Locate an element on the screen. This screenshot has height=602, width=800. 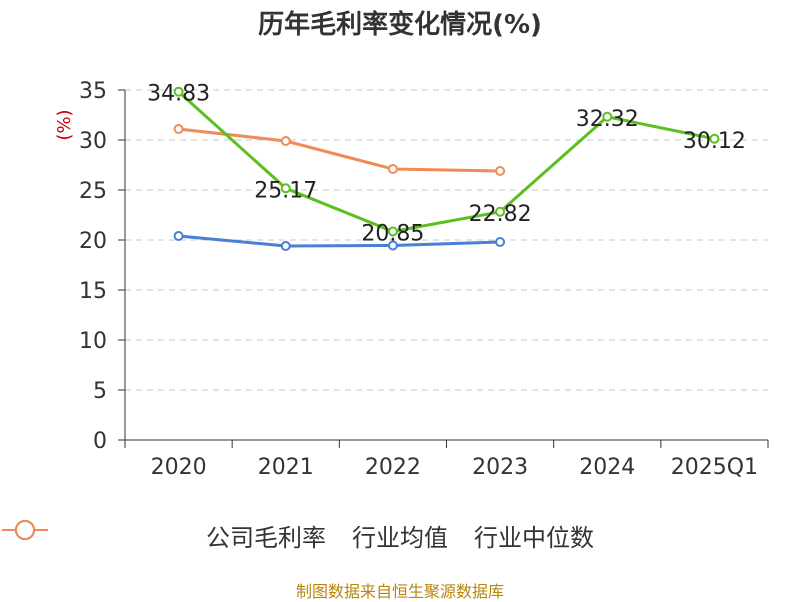
series-0-point-2025Q1 is located at coordinates (714, 138).